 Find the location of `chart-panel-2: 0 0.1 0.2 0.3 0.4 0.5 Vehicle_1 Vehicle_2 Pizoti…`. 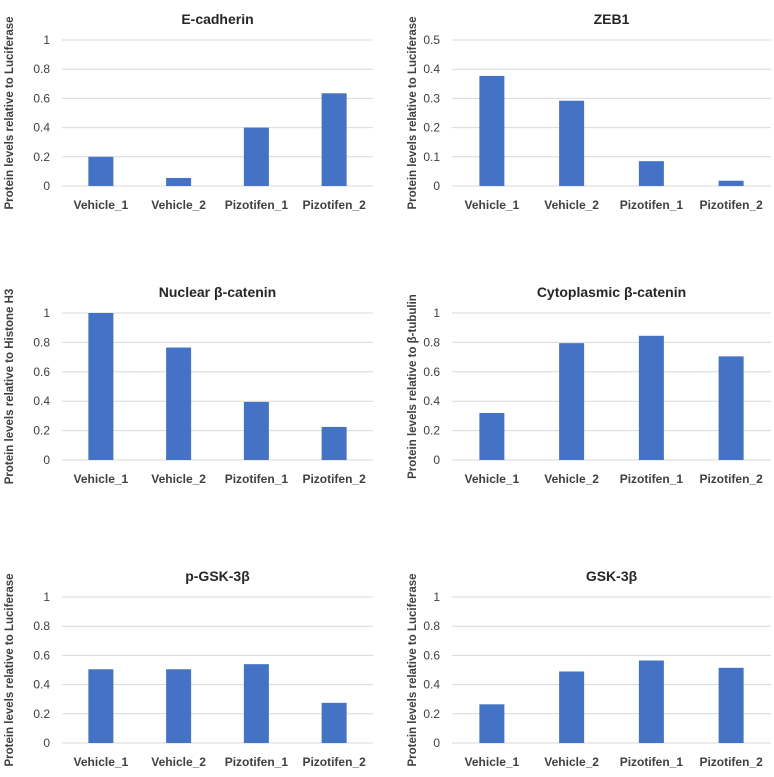

chart-panel-2: 0 0.1 0.2 0.3 0.4 0.5 Vehicle_1 Vehicle_2 Pizoti… is located at coordinates (589, 111).